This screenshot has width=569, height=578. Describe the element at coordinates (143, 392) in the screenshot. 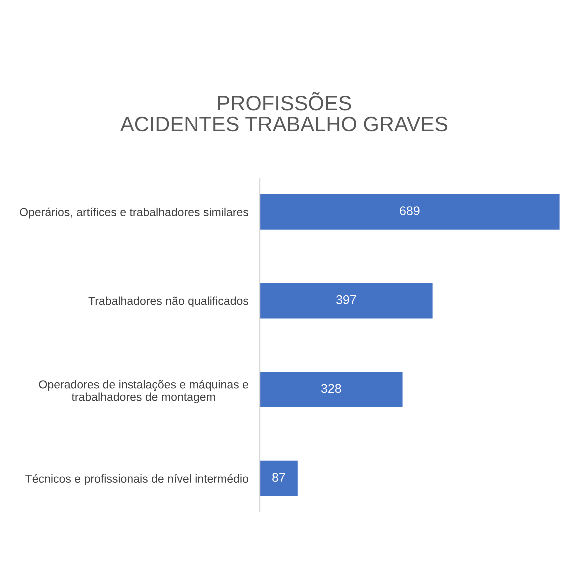

I see `y-tick-label: Operadores de instalações e máquinas e trabalhadores de montagem` at that location.